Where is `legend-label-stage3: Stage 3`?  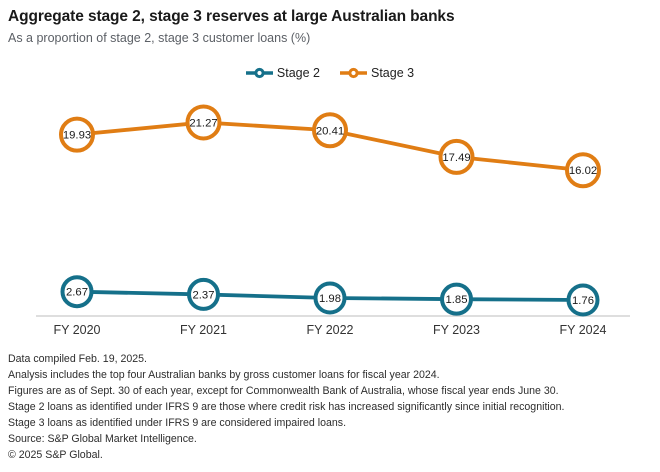
legend-label-stage3: Stage 3 is located at coordinates (393, 73).